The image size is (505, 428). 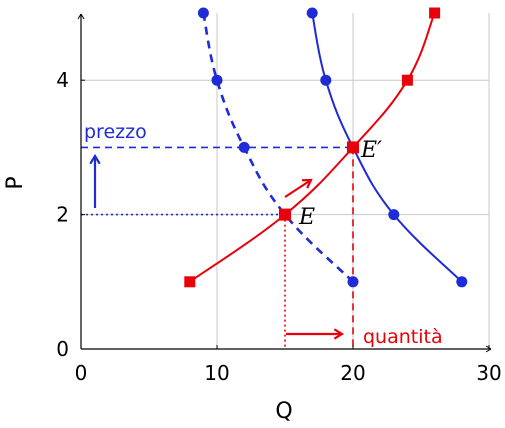 What do you see at coordinates (371, 150) in the screenshot?
I see `equilibrium-label-e-prime: E′` at bounding box center [371, 150].